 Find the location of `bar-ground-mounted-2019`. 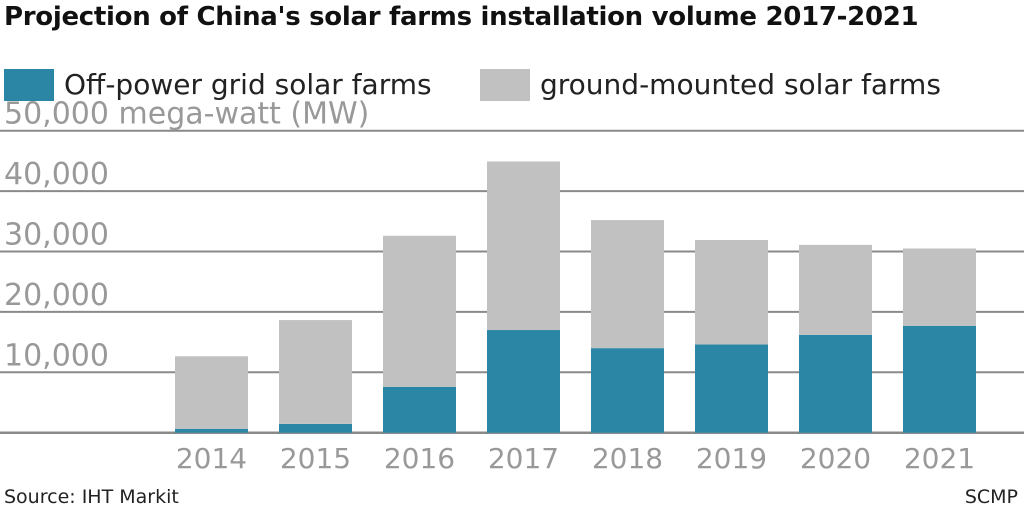

bar-ground-mounted-2019 is located at coordinates (731, 292).